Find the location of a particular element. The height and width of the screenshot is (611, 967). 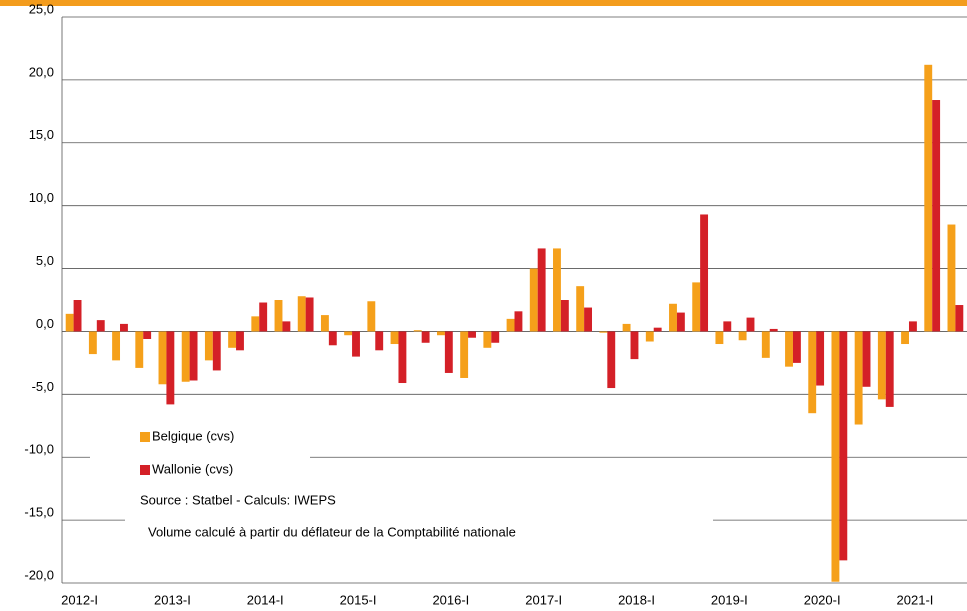

x-tick-label: 2020-I is located at coordinates (822, 599).